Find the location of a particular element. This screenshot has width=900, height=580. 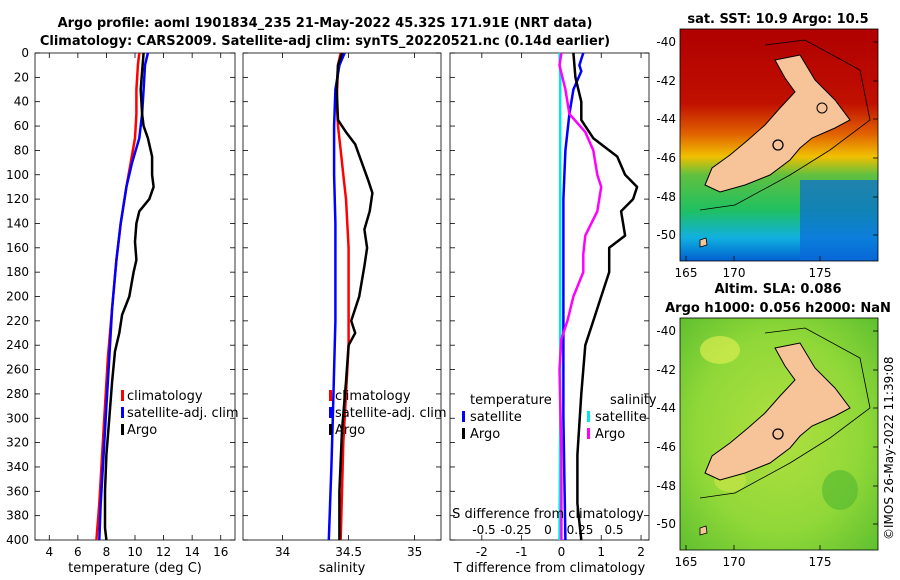

difference-xtick-top-label: 0.5 is located at coordinates (613, 530).